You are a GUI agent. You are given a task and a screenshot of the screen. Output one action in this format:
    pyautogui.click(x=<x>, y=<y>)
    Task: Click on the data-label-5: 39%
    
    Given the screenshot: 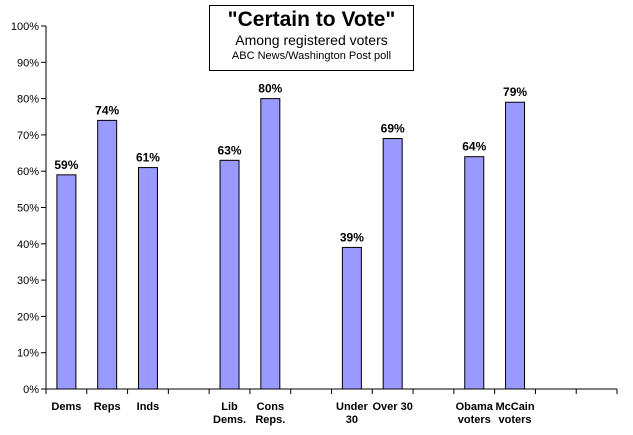 What is the action you would take?
    pyautogui.click(x=352, y=237)
    